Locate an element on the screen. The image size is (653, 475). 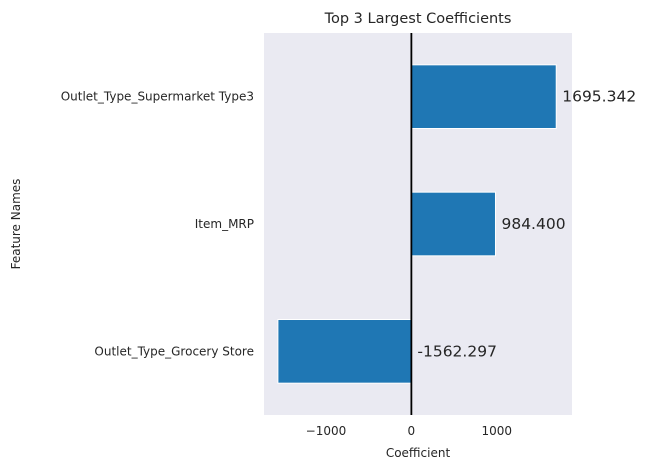
data-label: 984.400 is located at coordinates (533, 224).